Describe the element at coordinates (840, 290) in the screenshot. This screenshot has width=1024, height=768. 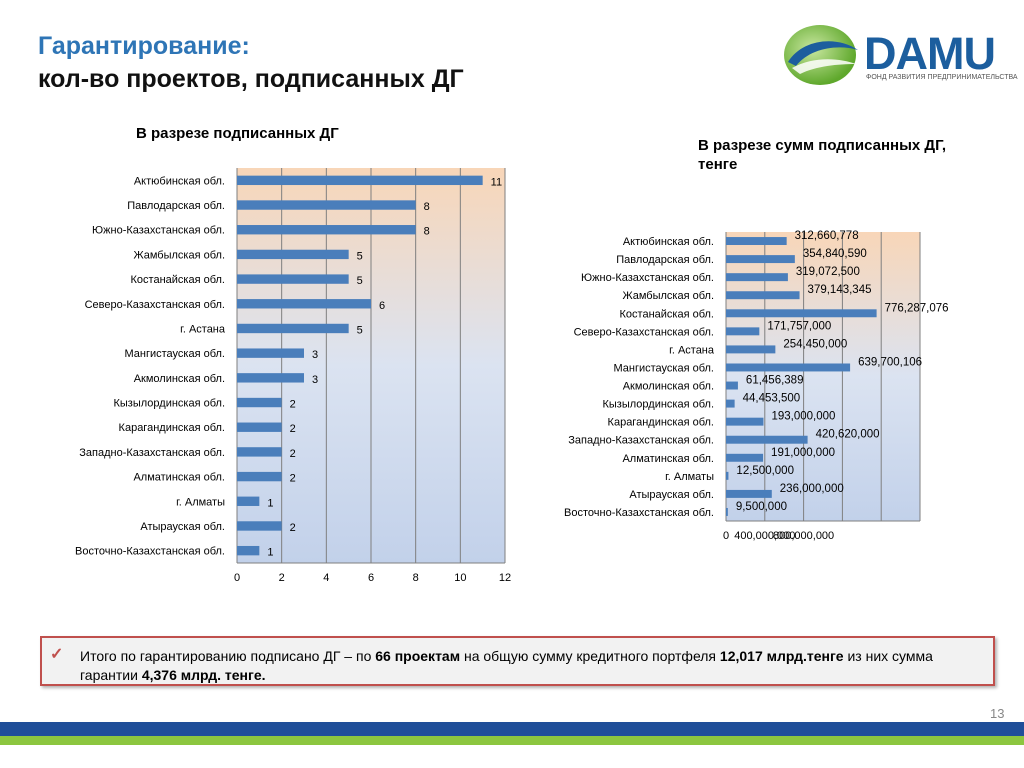
I see `data-label: 379,143,345` at that location.